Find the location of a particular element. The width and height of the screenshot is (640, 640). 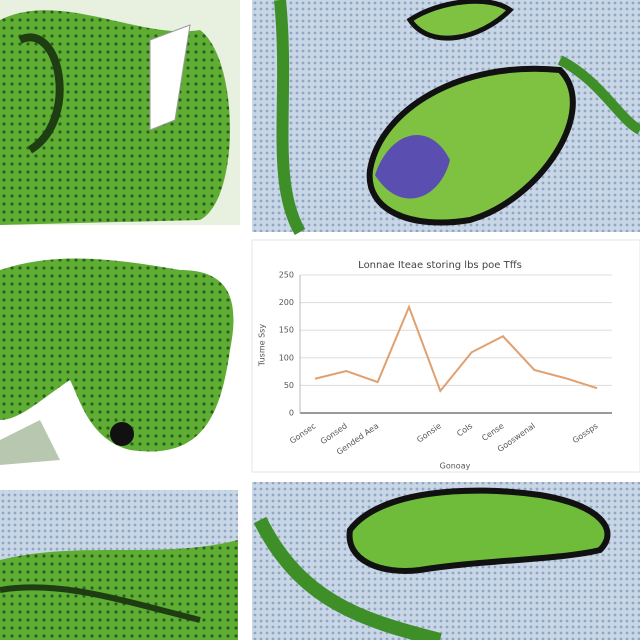

y-tick-label: 100 is located at coordinates (286, 357).